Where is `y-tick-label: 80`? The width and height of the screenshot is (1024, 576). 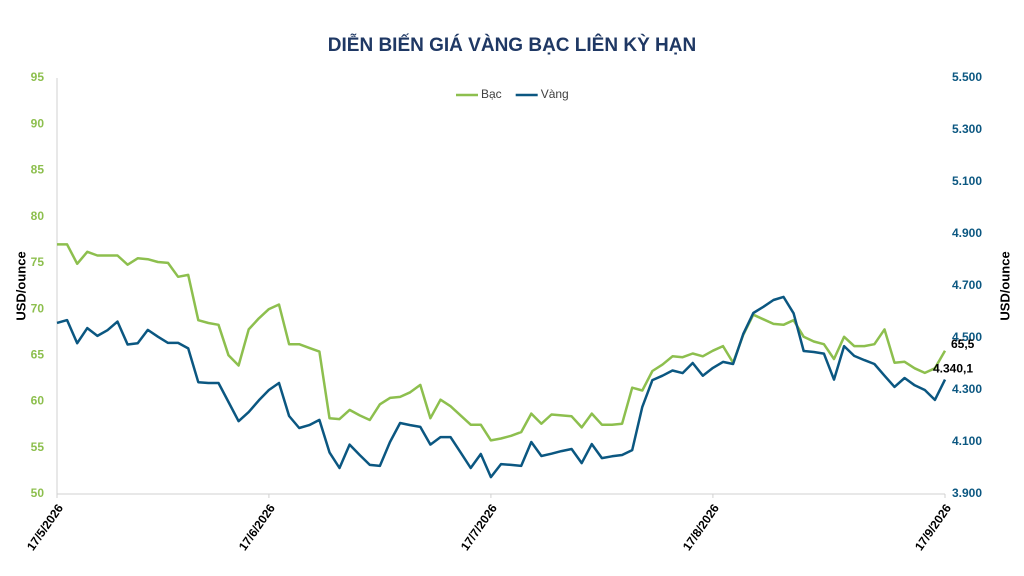
y-tick-label: 80 is located at coordinates (38, 216).